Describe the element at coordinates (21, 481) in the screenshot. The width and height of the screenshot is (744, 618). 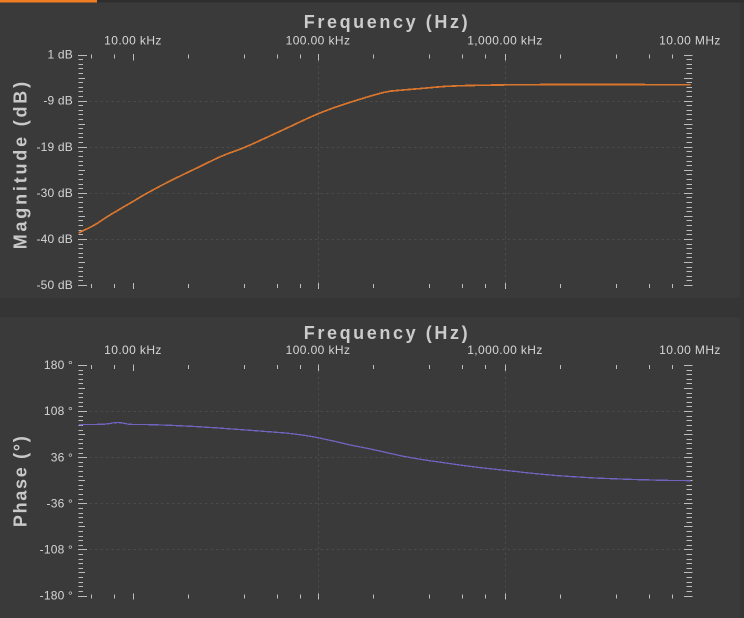
I see `svg-text: Phase (°)` at that location.